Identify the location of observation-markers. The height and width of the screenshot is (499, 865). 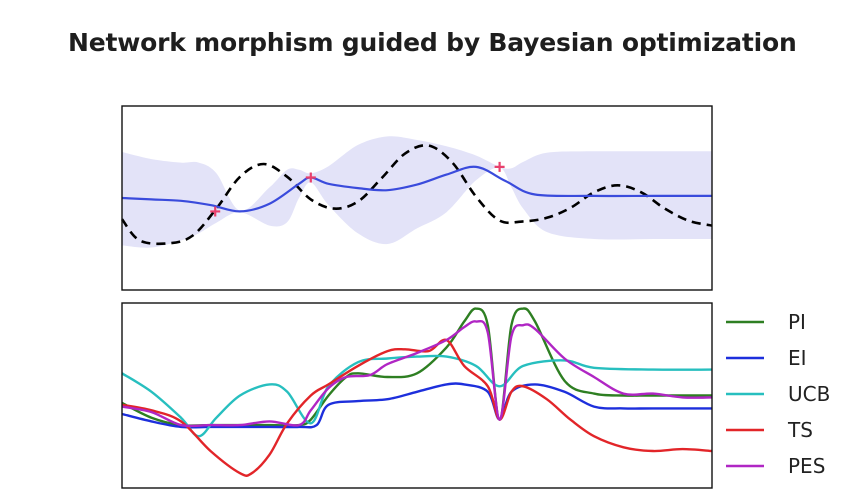
(357, 189).